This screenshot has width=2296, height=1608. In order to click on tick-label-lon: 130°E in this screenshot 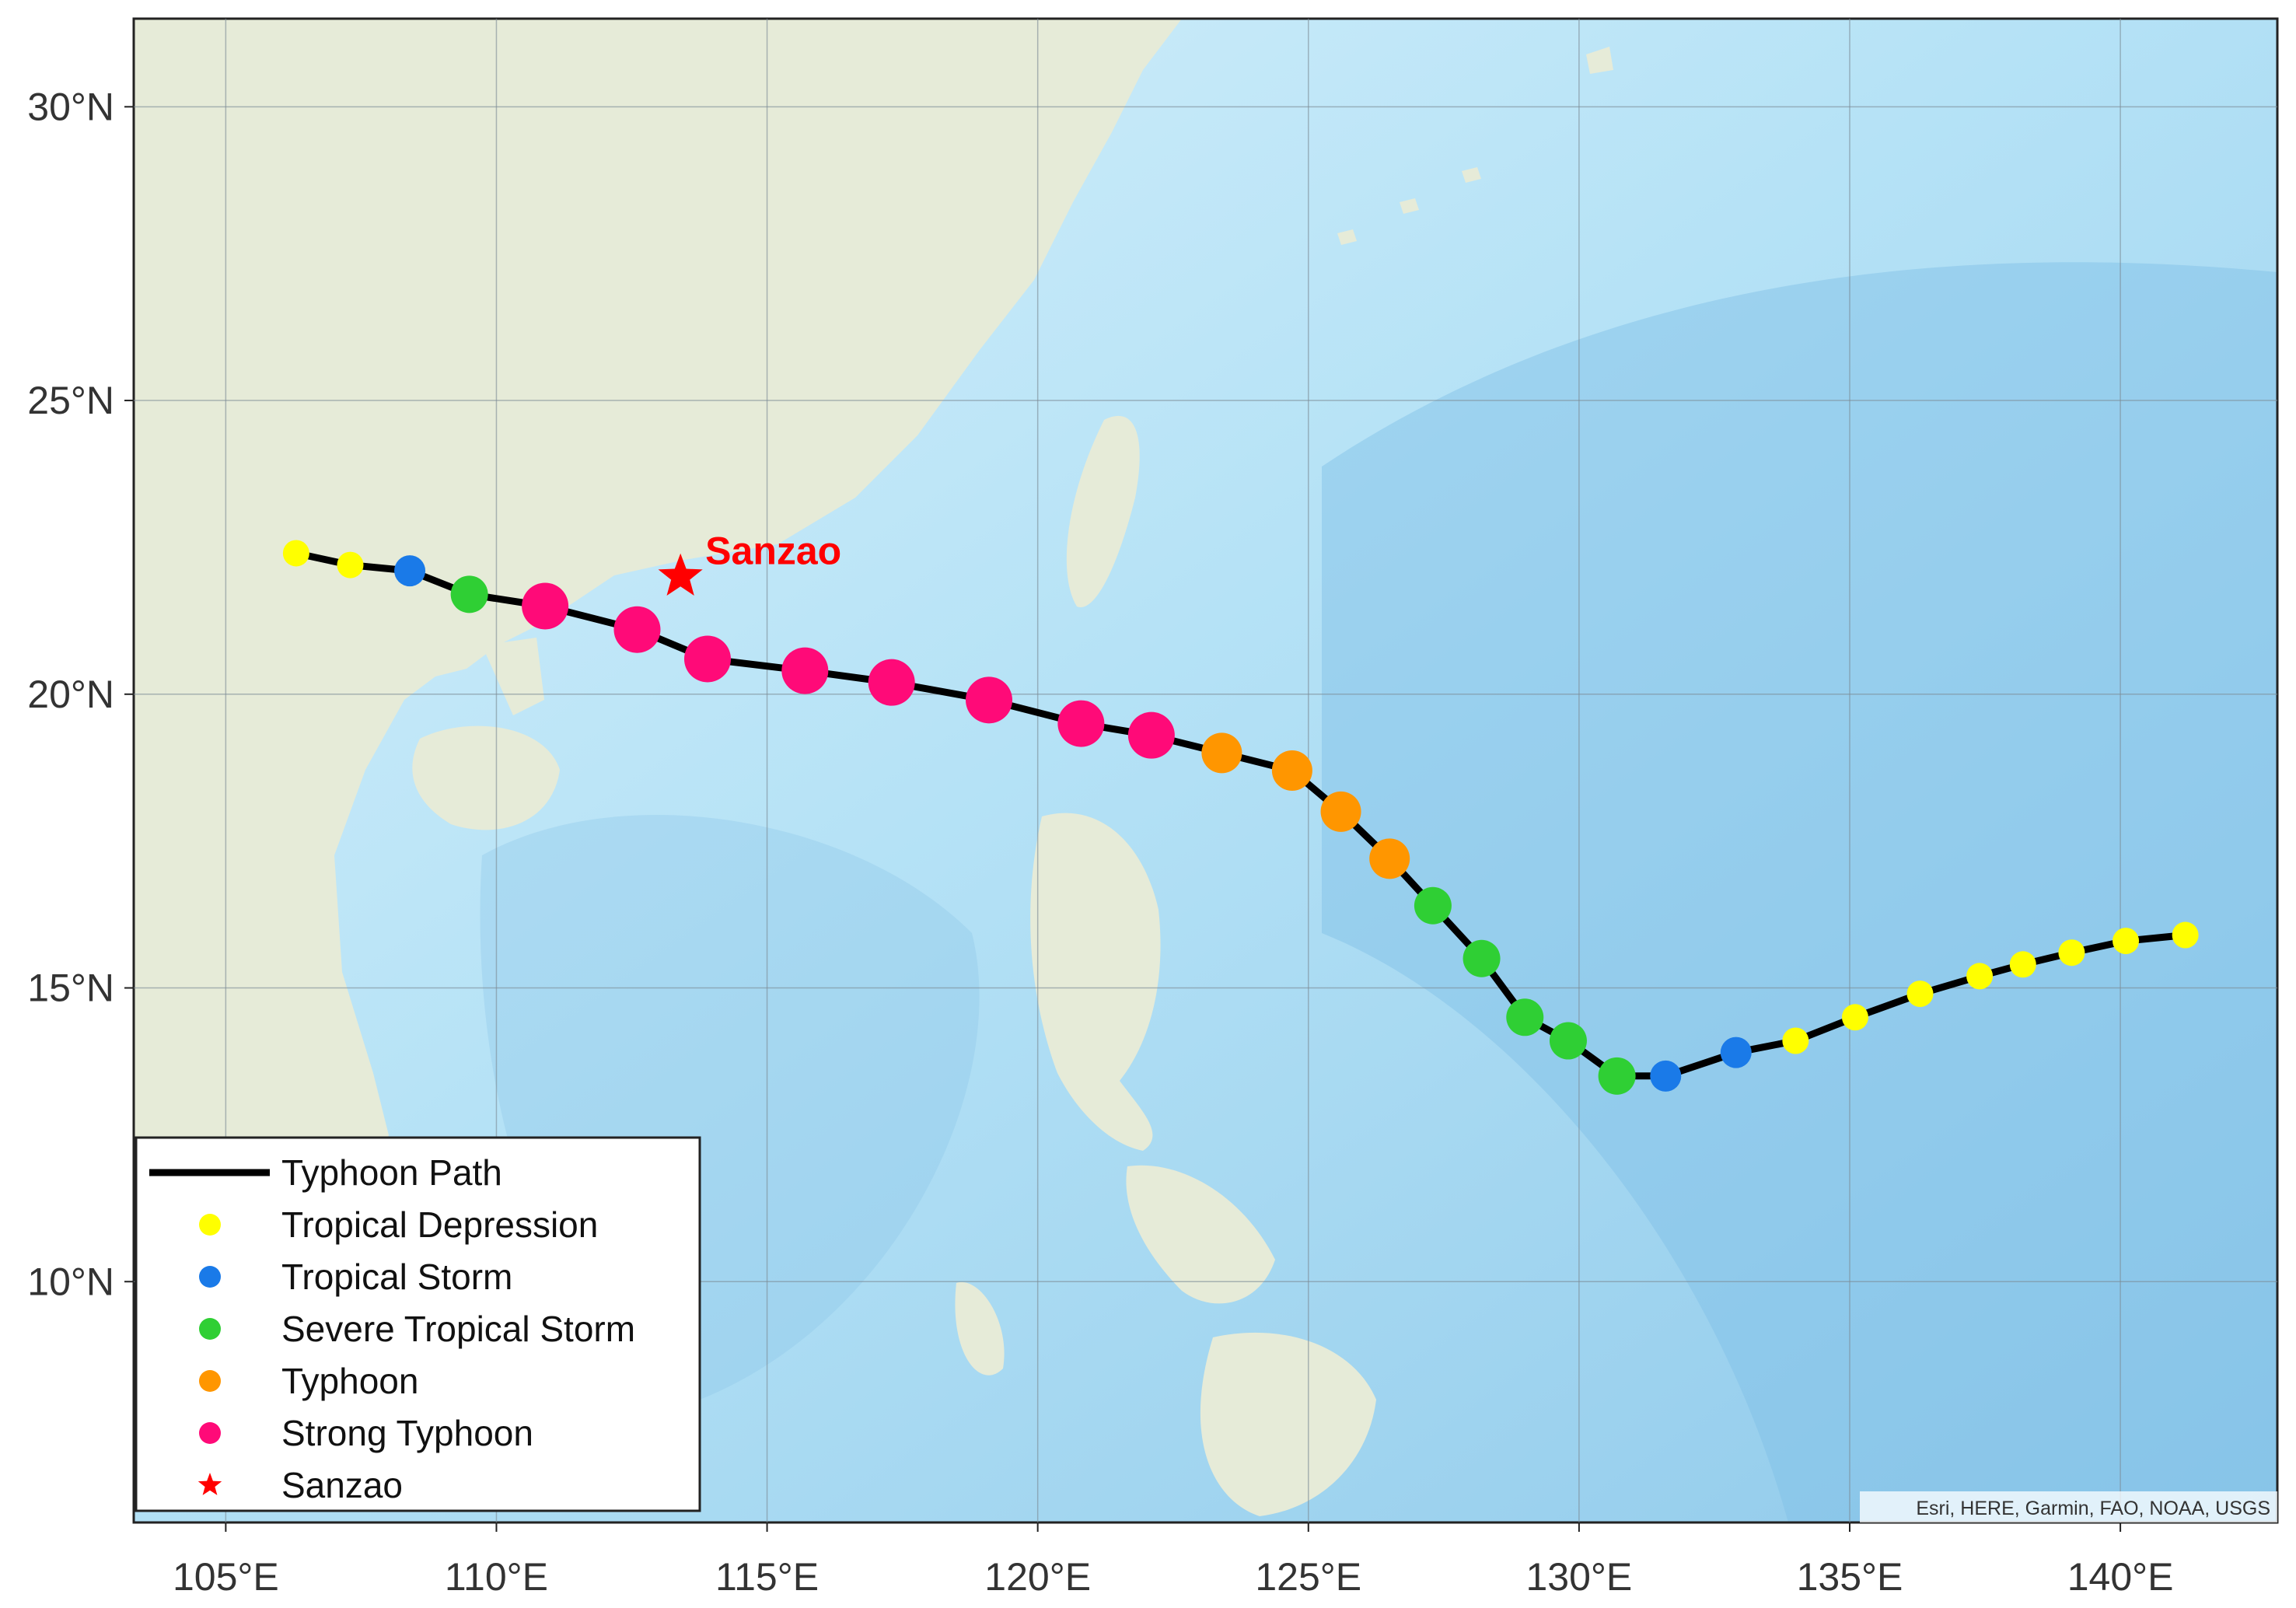, I will do `click(1578, 1577)`.